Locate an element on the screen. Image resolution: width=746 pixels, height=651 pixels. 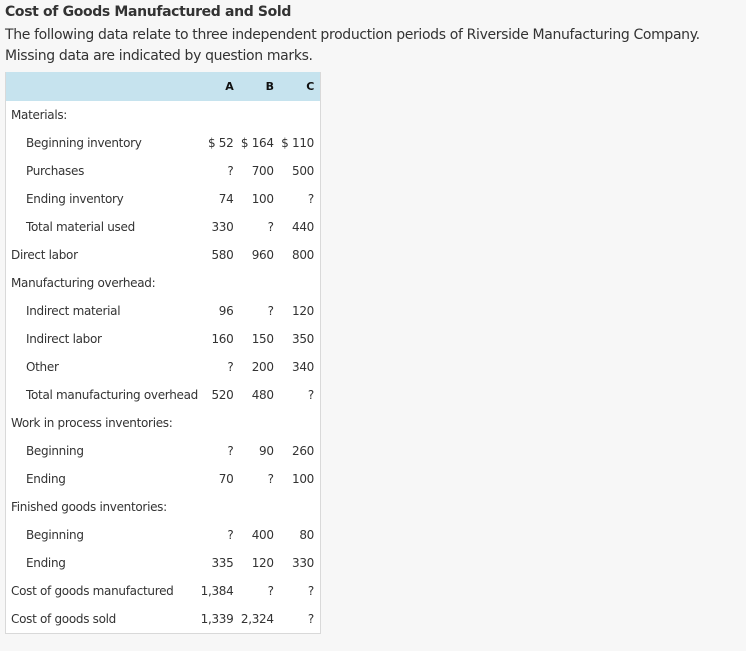
cell-b: 200 is located at coordinates (262, 367).